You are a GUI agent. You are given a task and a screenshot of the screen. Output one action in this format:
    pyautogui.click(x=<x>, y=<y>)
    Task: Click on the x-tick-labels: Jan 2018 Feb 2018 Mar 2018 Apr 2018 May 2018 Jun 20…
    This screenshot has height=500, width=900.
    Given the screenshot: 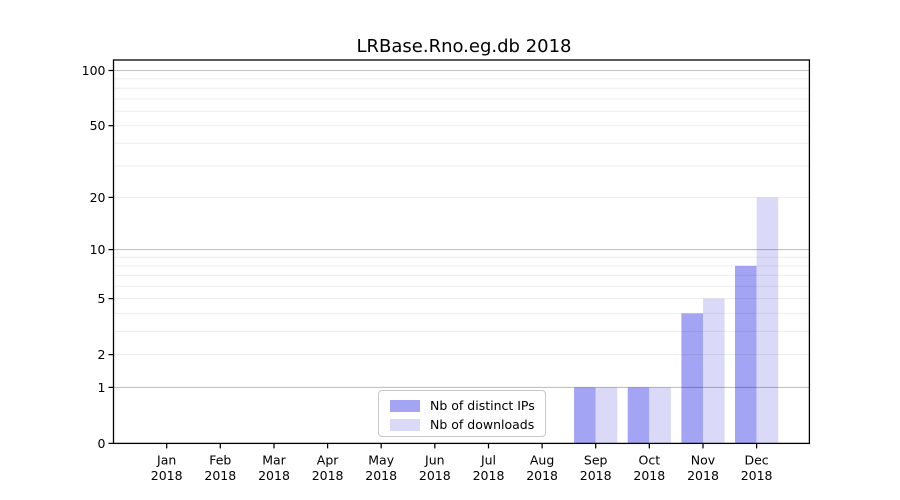 What is the action you would take?
    pyautogui.click(x=462, y=468)
    